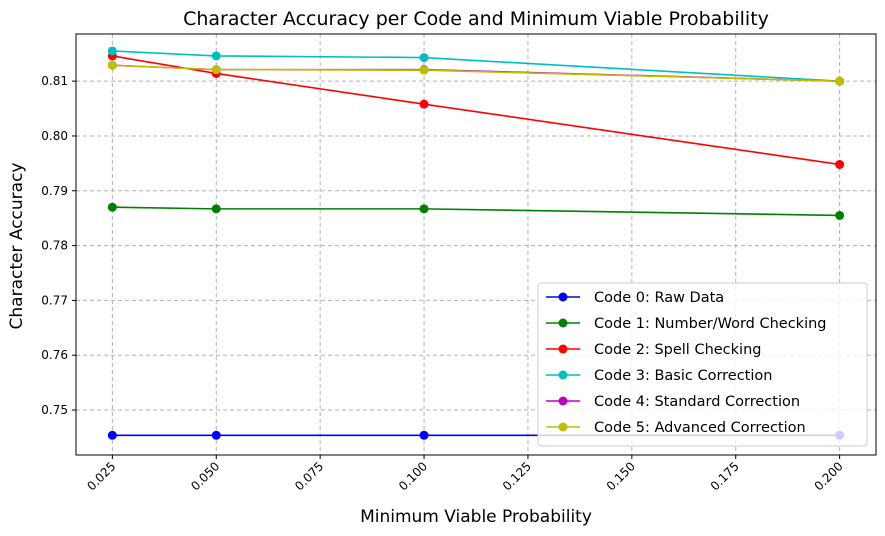  I want to click on legend-item: Code 0: Raw Data, so click(635, 298).